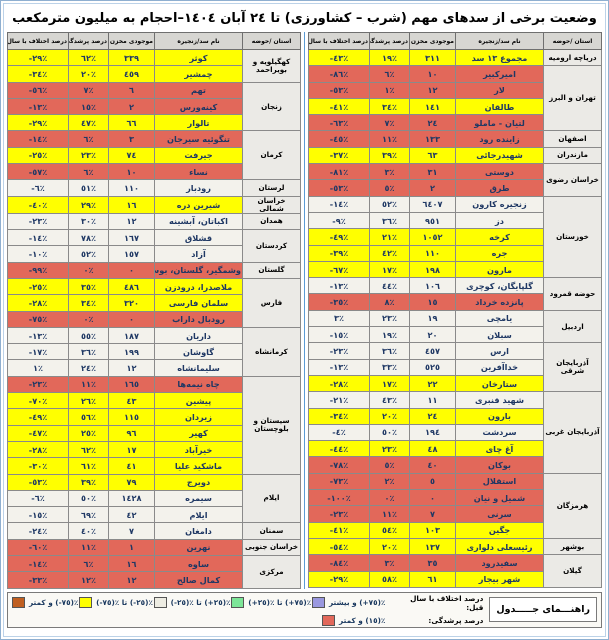  Describe the element at coordinates (198, 270) in the screenshot. I see `name-cell: وشمگیر، گلستان، بوستان` at that location.